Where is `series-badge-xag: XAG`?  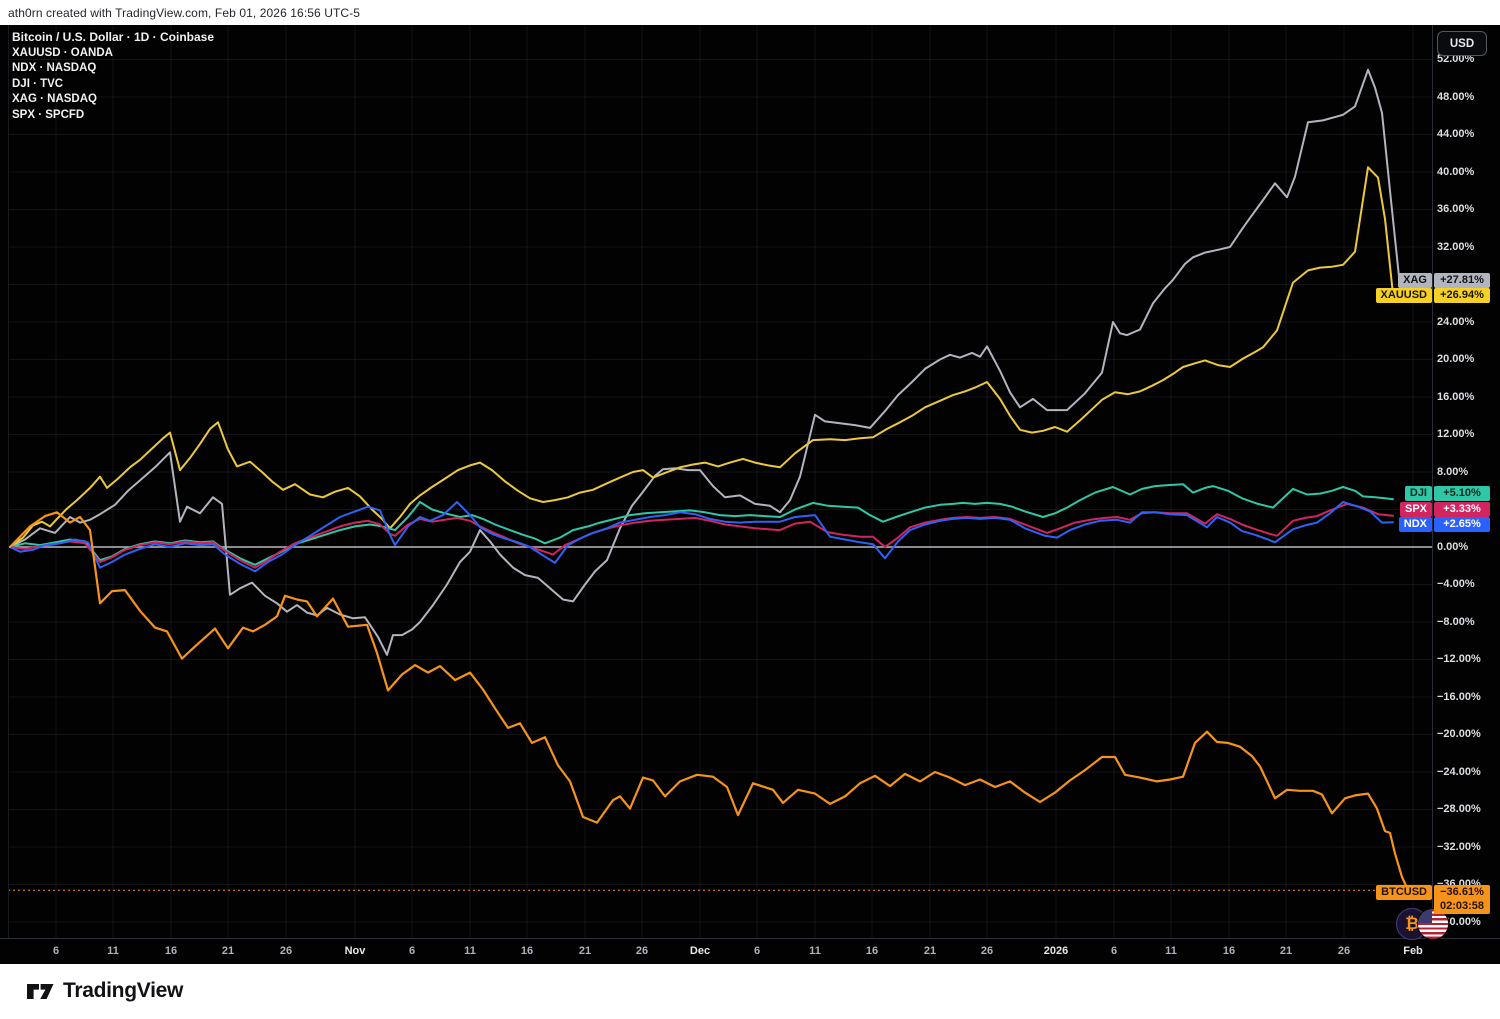
series-badge-xag: XAG is located at coordinates (1415, 280).